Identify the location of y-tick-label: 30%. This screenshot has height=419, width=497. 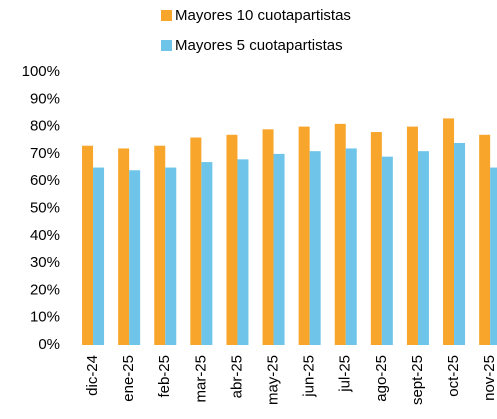
(45, 262).